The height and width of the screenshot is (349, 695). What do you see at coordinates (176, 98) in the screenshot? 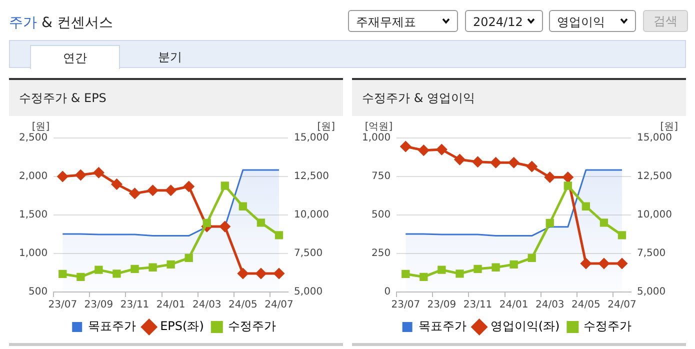
I see `chart-title: 수정주가 & EPS` at bounding box center [176, 98].